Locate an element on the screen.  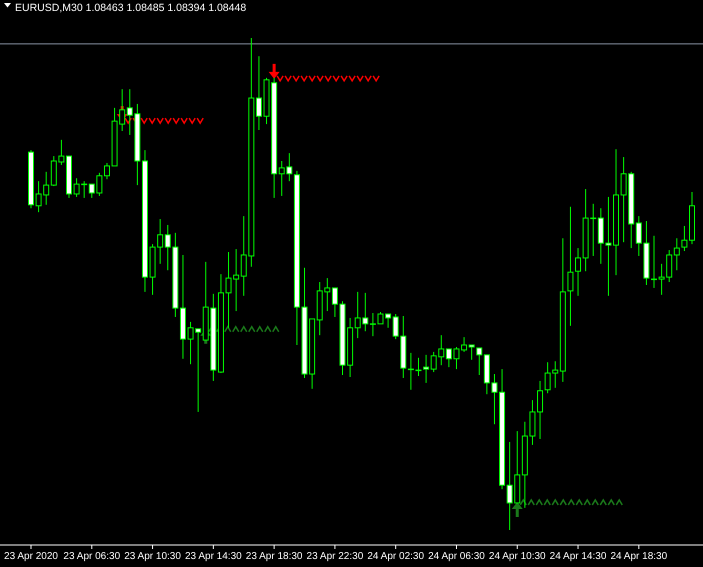
x-tick-label: 23 Apr 2020 is located at coordinates (31, 556).